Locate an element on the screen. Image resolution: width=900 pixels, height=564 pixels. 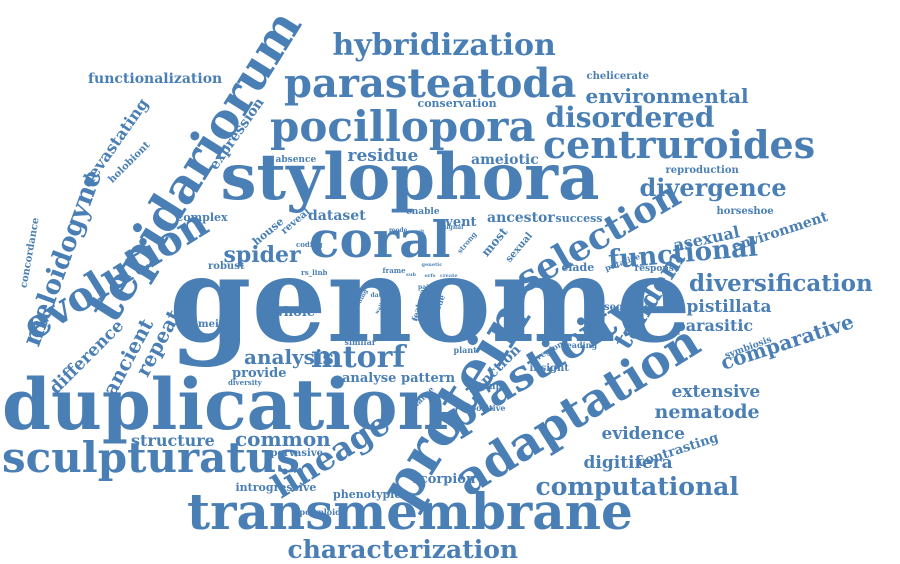
word: pocillopora is located at coordinates (403, 126).